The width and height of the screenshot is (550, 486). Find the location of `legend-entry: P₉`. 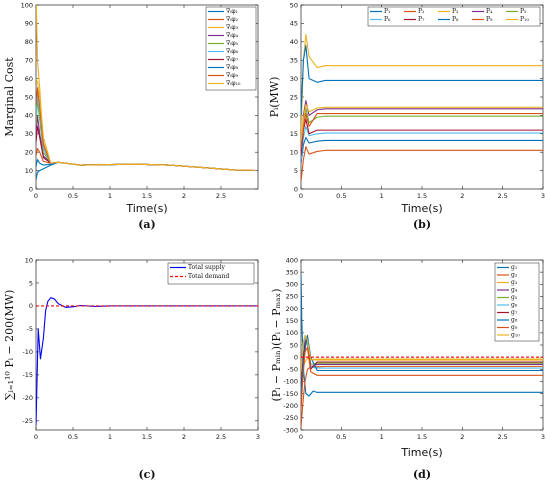

legend-entry: P₉ is located at coordinates (489, 19).